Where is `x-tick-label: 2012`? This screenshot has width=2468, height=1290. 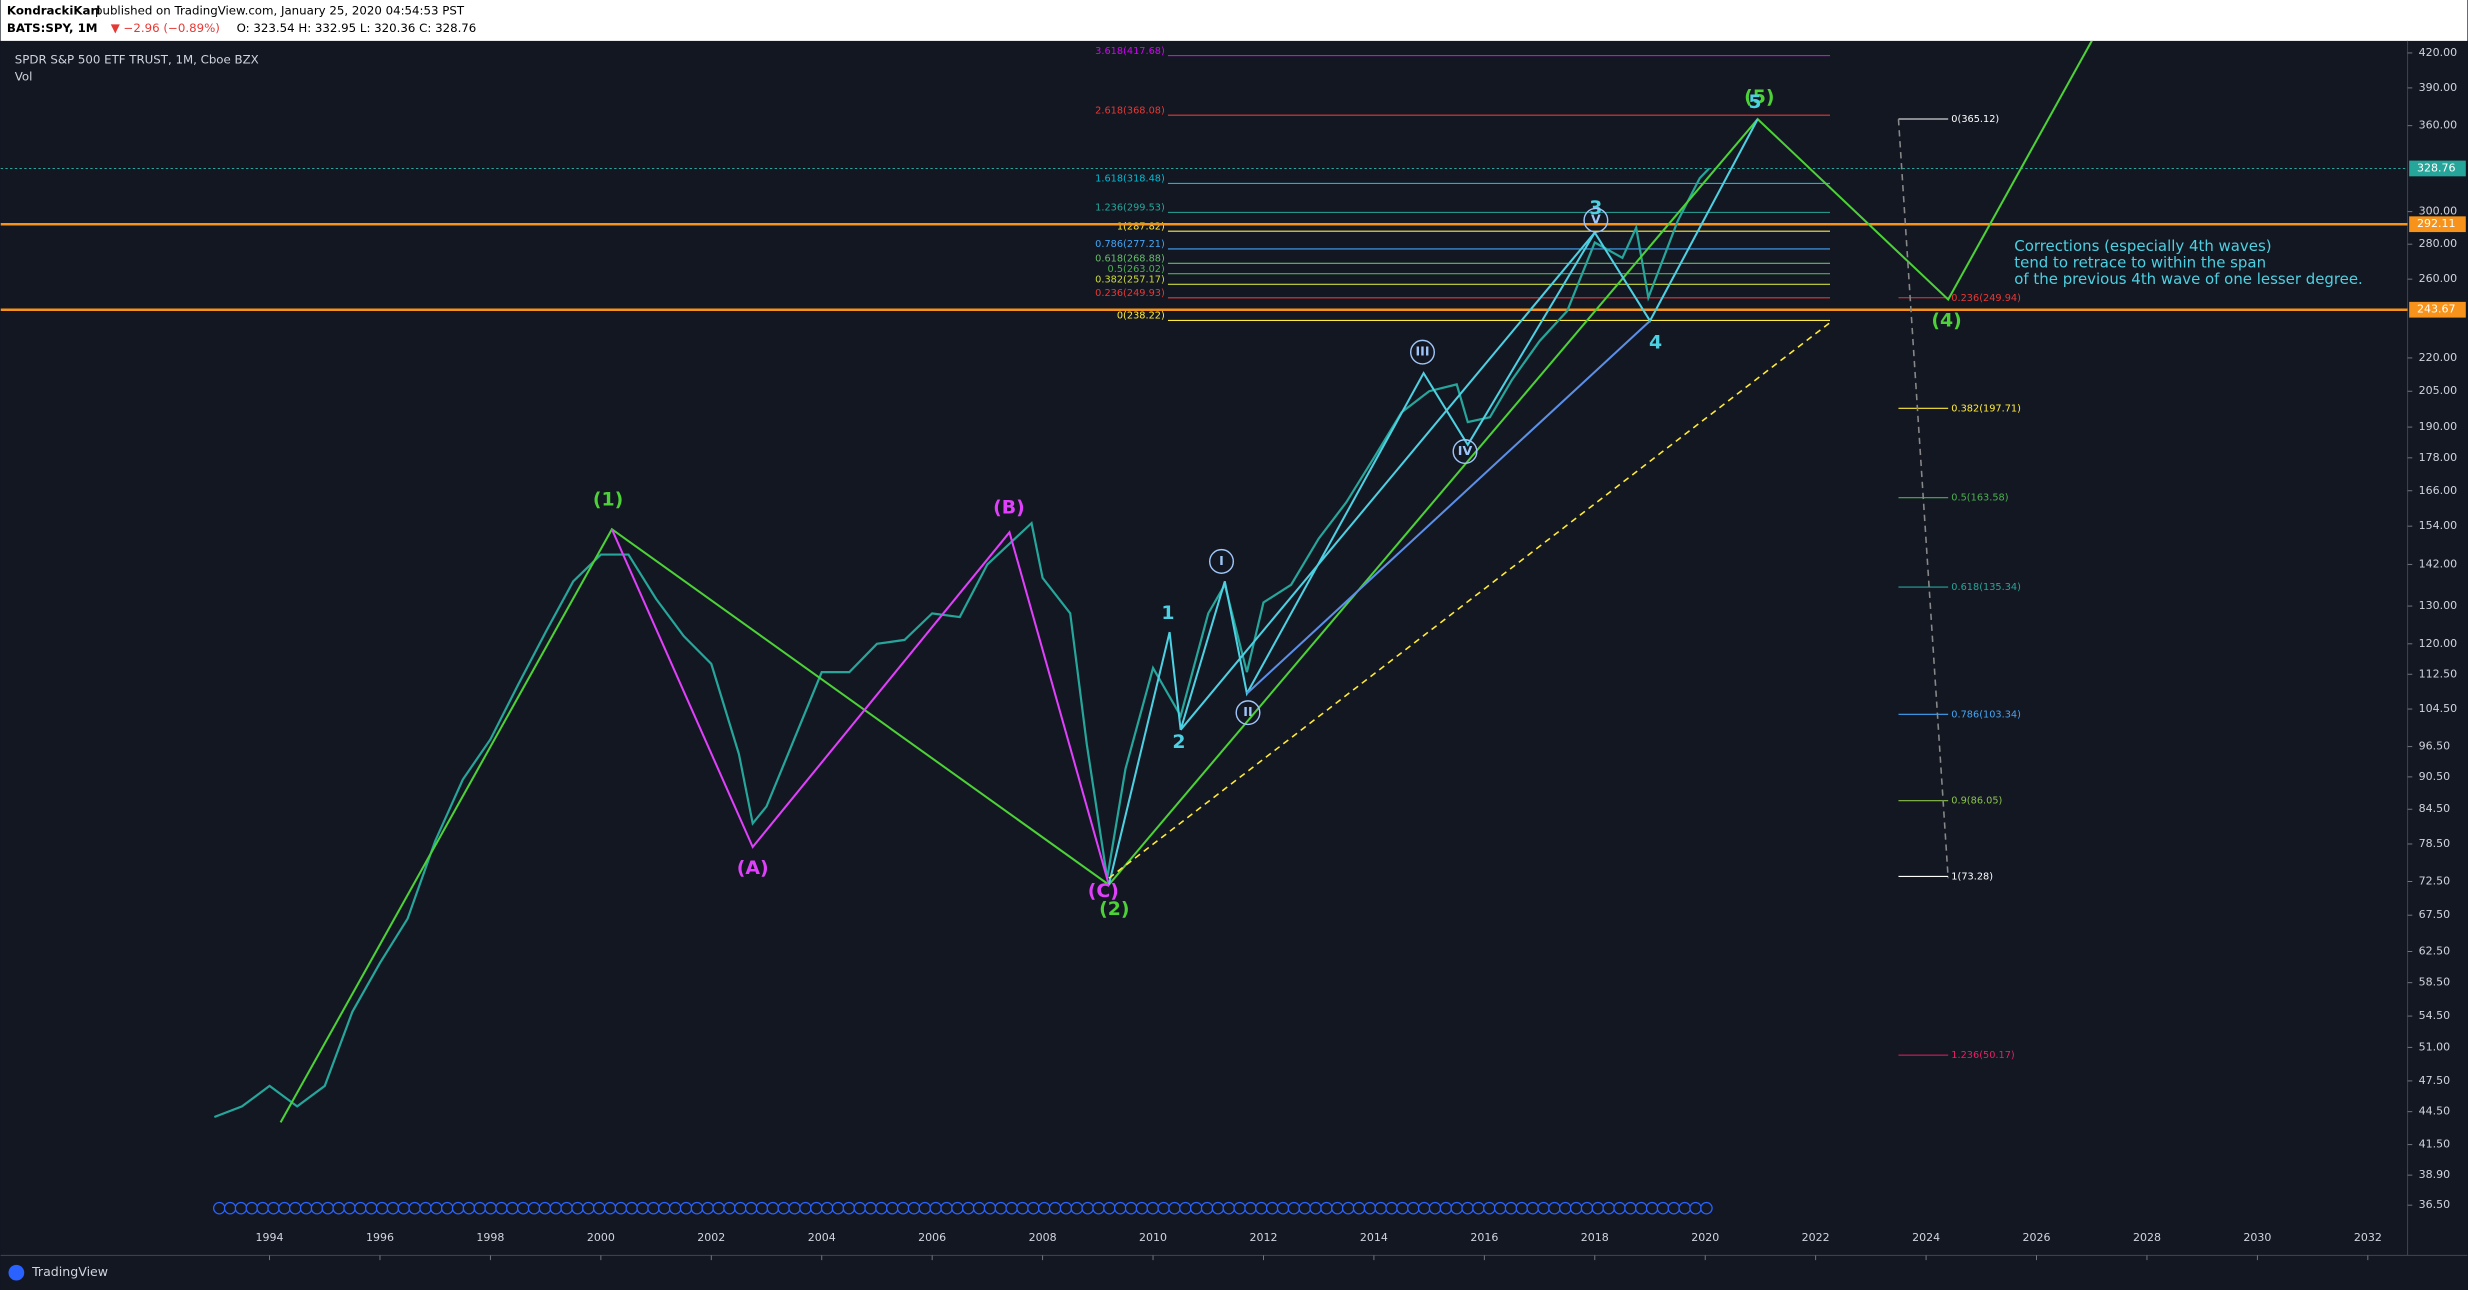 x-tick-label: 2012 is located at coordinates (1263, 1237).